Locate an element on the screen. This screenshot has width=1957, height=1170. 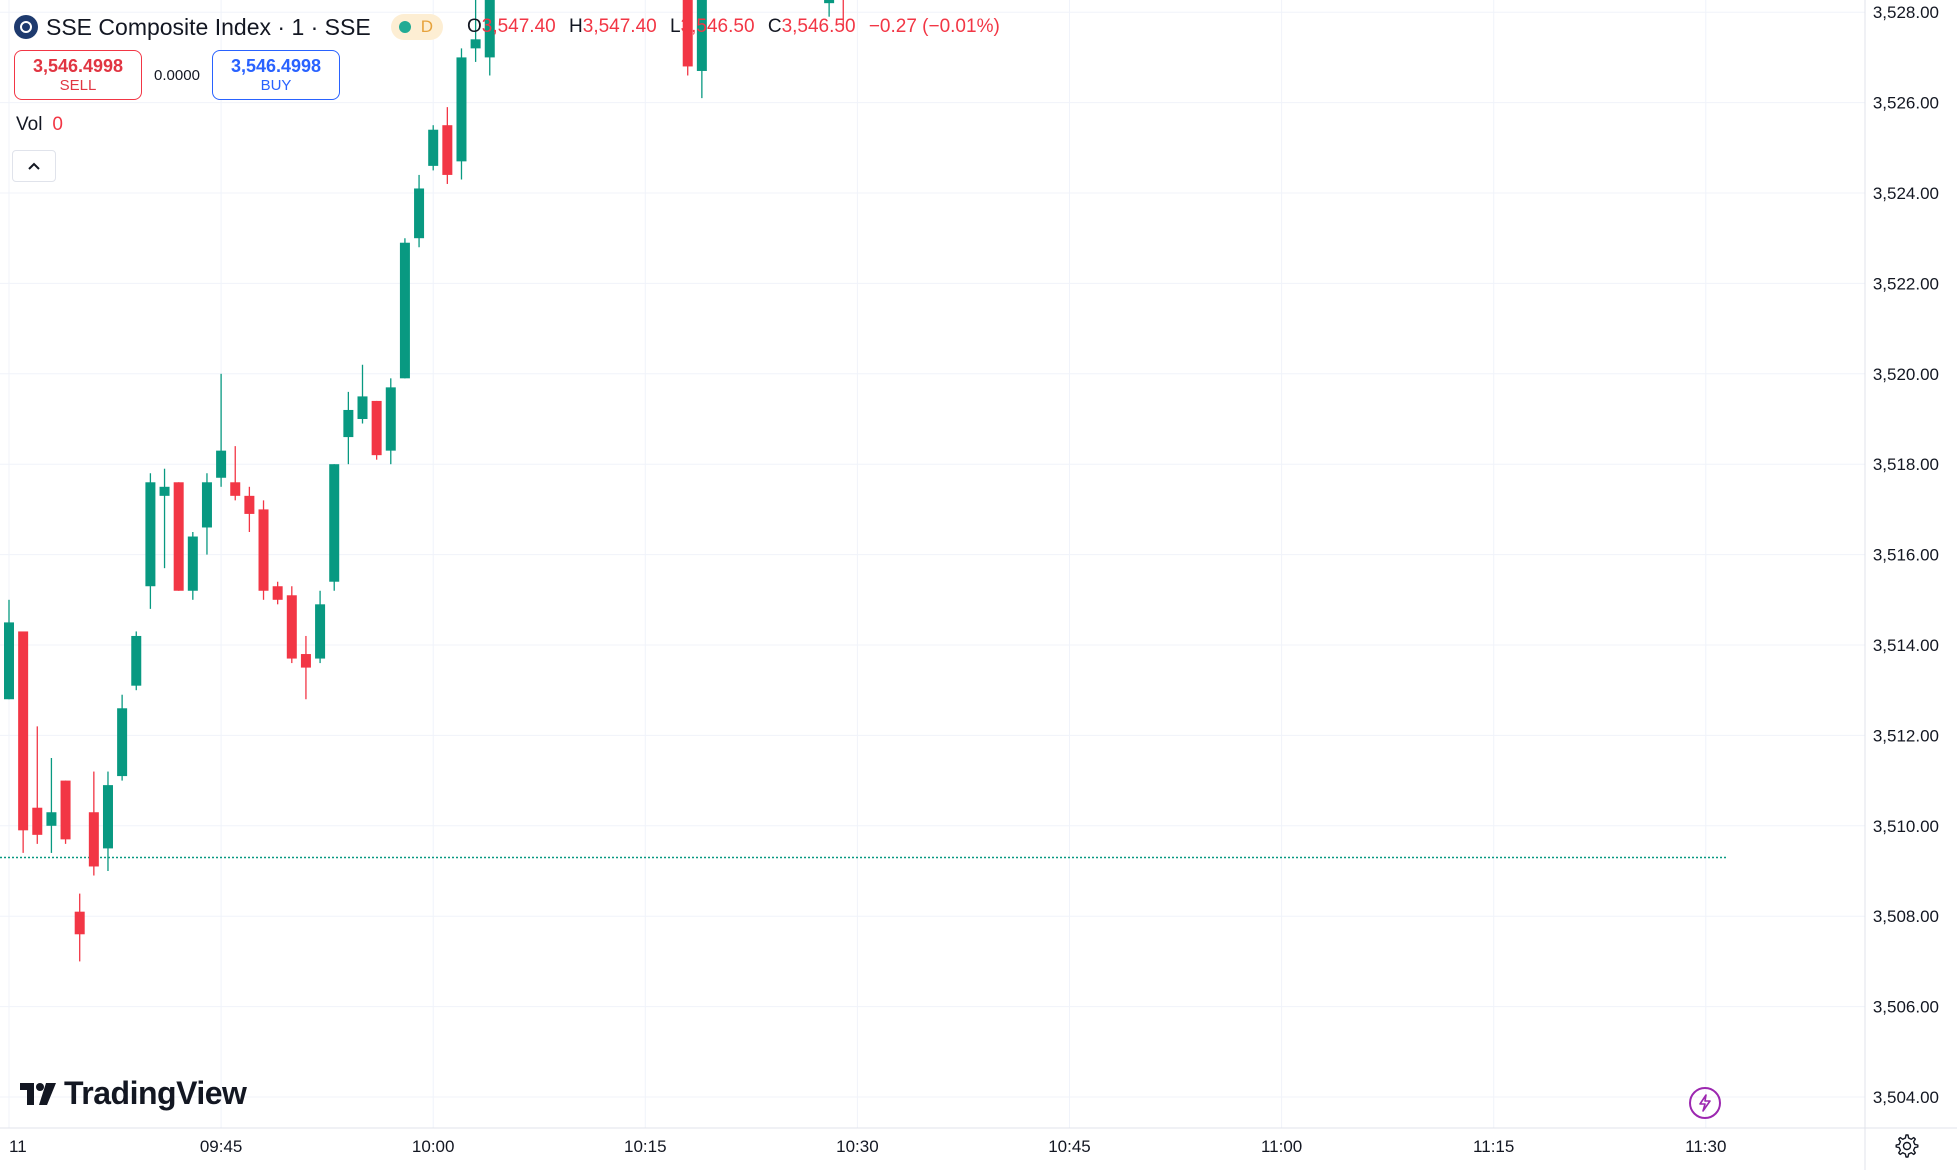
price-tick-label: 3,528.00 is located at coordinates (1906, 12).